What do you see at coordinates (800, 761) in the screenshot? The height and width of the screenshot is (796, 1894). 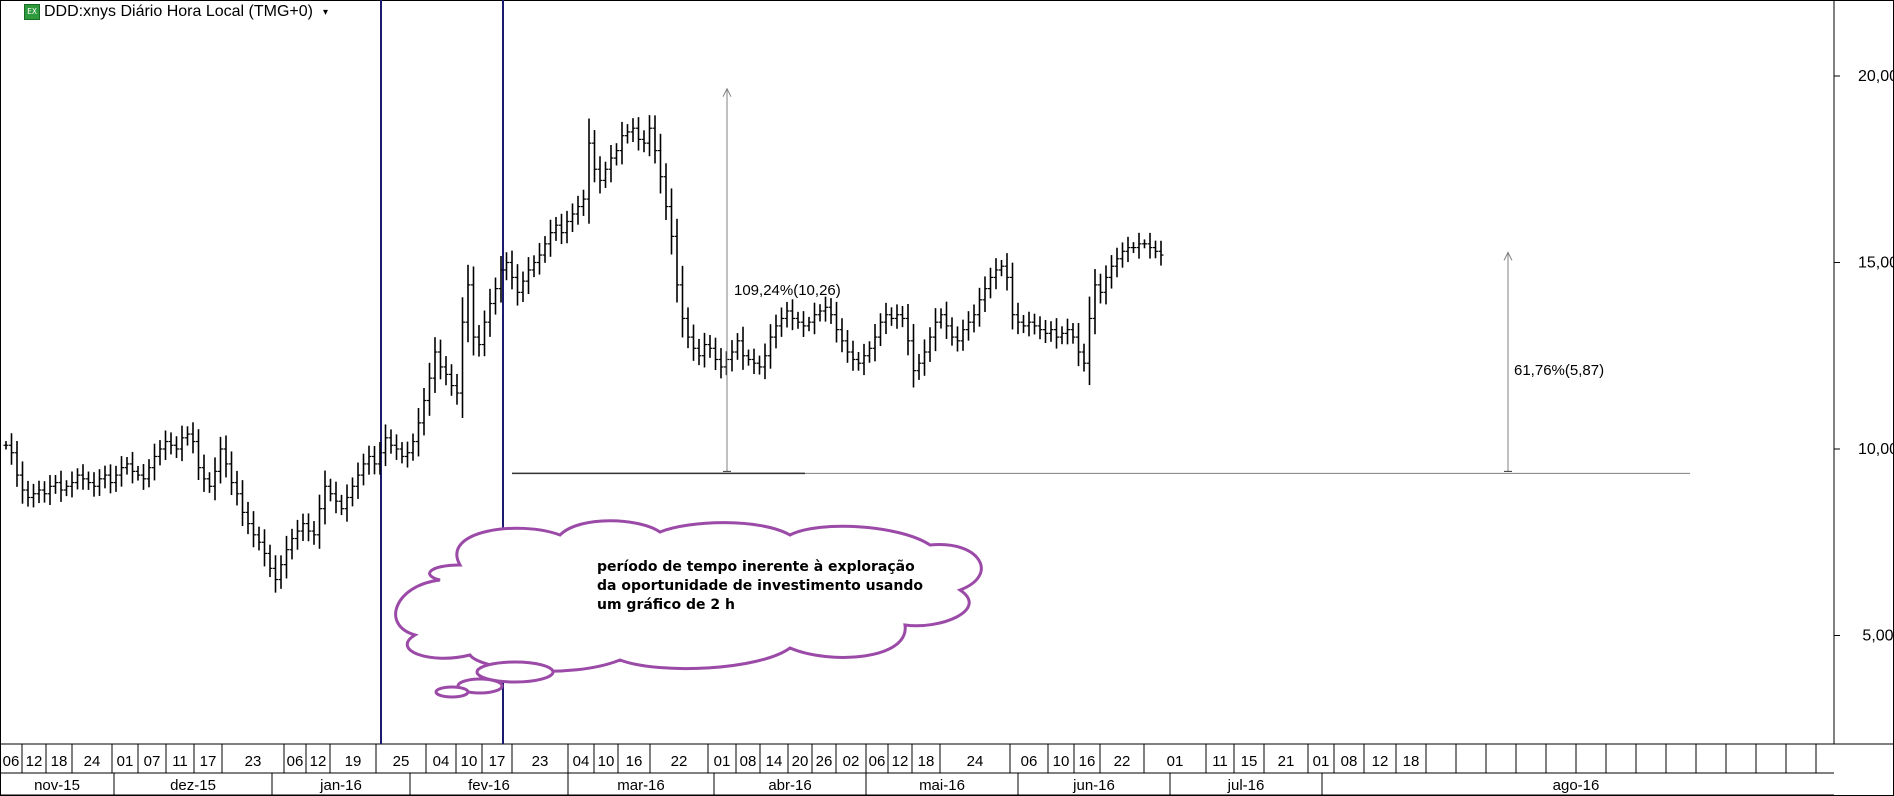 I see `day-tick-label: 20` at bounding box center [800, 761].